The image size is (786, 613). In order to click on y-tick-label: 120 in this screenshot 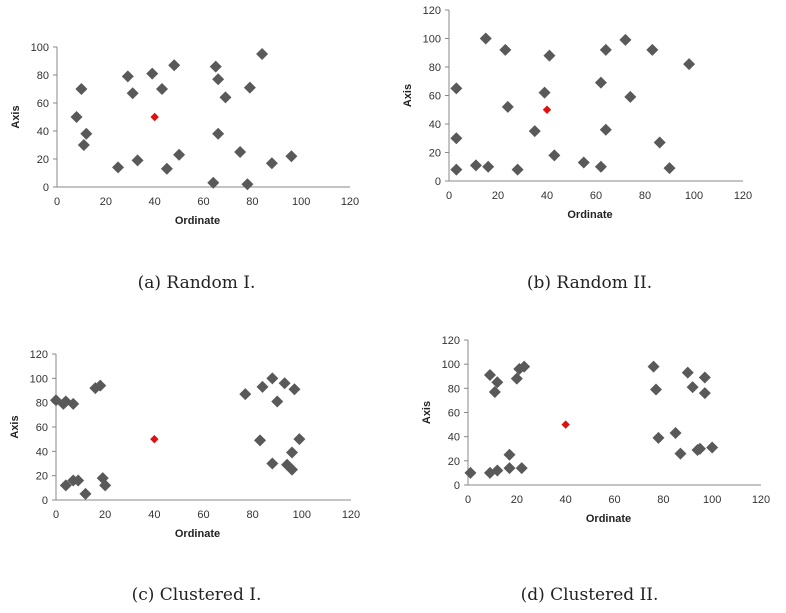, I will do `click(39, 355)`.